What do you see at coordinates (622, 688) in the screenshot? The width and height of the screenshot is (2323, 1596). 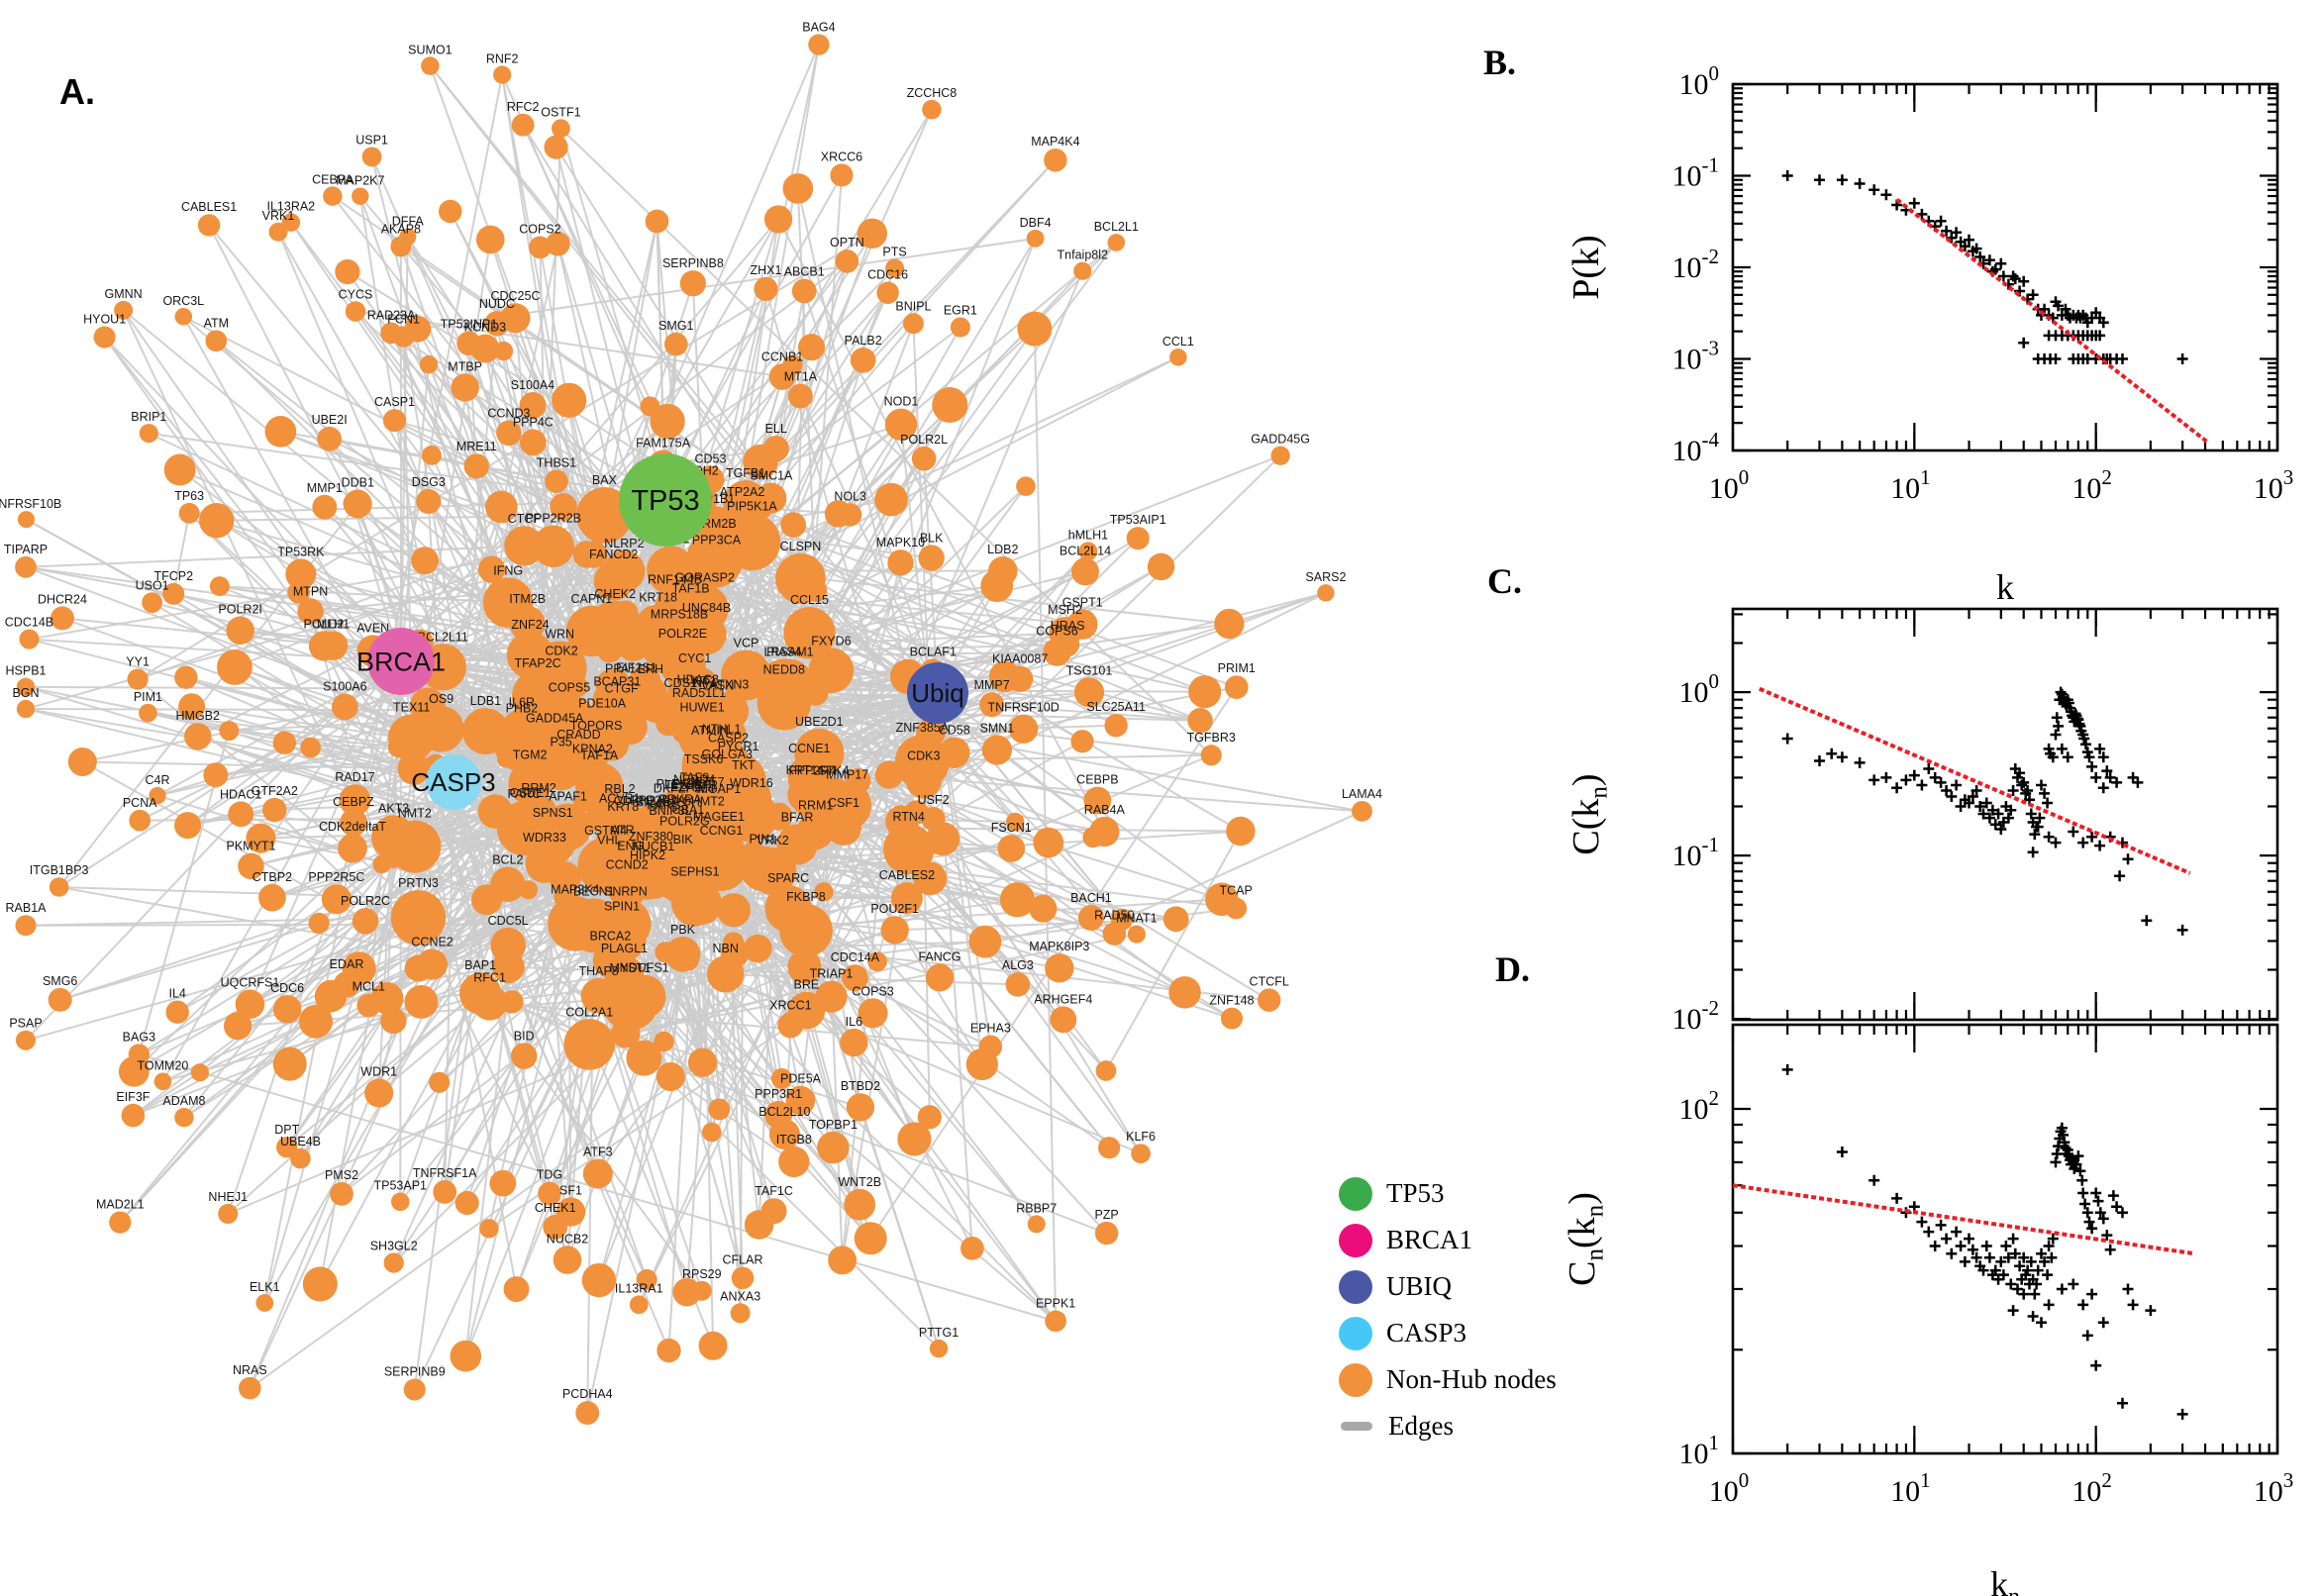 I see `node-label: CTGF` at bounding box center [622, 688].